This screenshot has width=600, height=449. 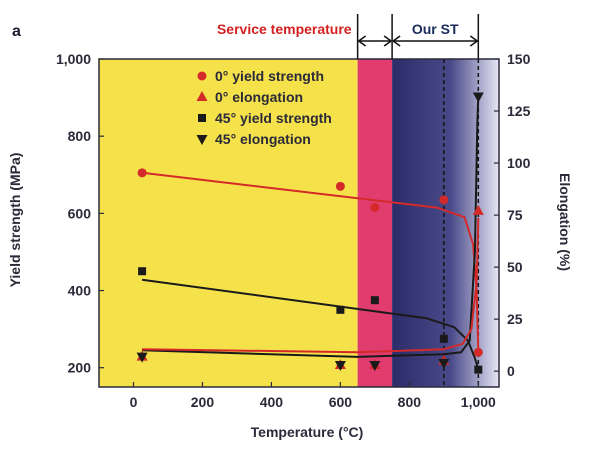 What do you see at coordinates (307, 432) in the screenshot?
I see `x-axis-label: Temperature (°C)` at bounding box center [307, 432].